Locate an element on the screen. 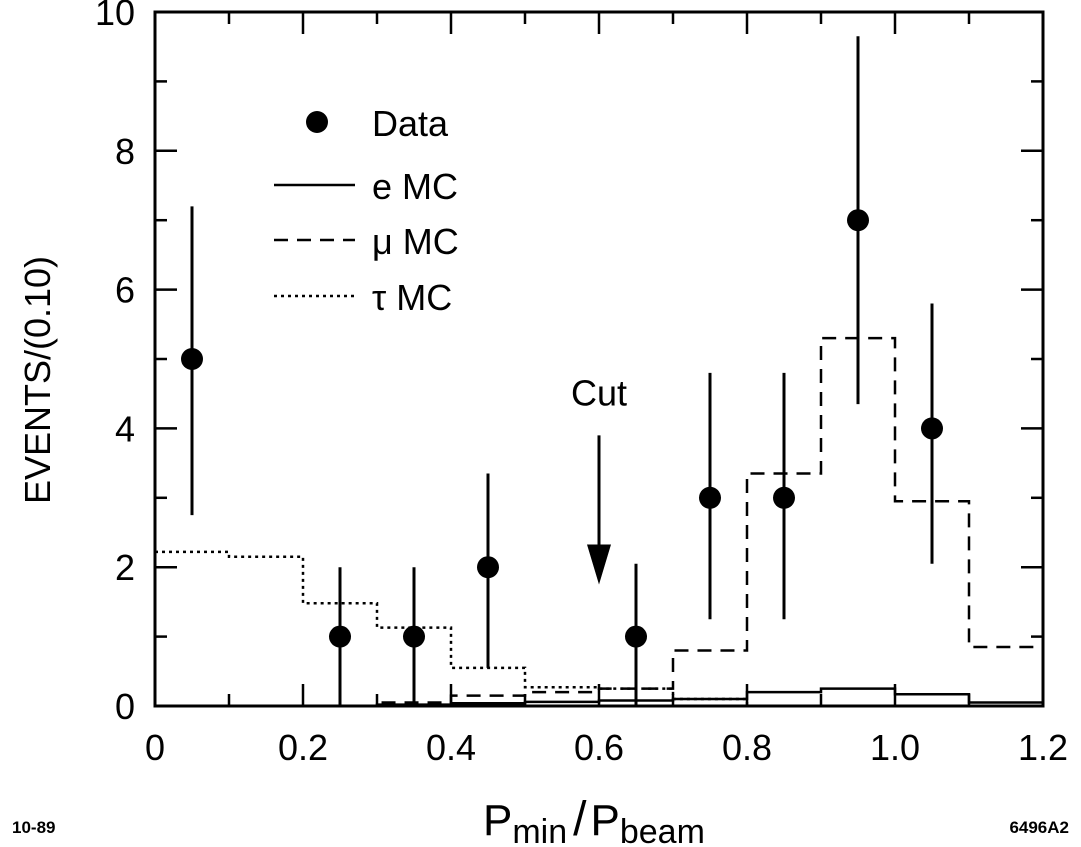 The height and width of the screenshot is (847, 1081). x-axis-title: Pmin/Pbeam is located at coordinates (594, 820).